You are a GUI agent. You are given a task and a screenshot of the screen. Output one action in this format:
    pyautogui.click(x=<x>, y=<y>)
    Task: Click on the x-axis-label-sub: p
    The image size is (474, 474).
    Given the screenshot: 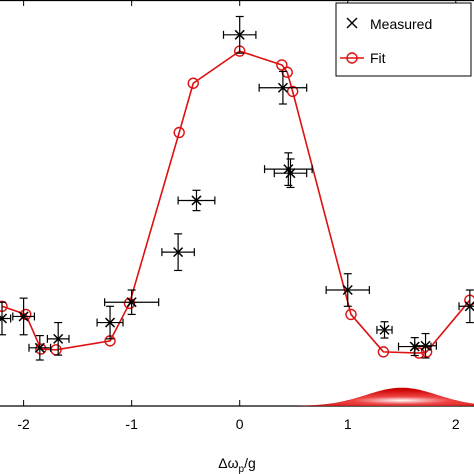 What is the action you would take?
    pyautogui.click(x=242, y=469)
    